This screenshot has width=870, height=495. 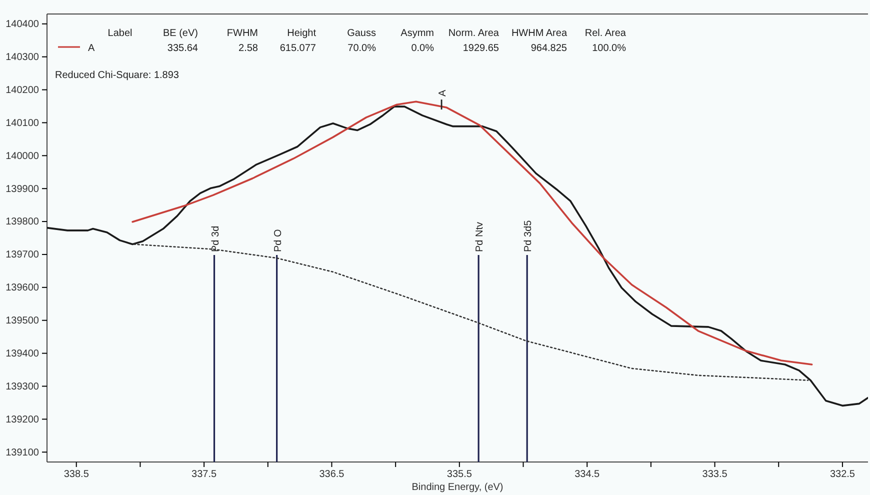 I want to click on x-tick-label: 334.5, so click(x=587, y=474).